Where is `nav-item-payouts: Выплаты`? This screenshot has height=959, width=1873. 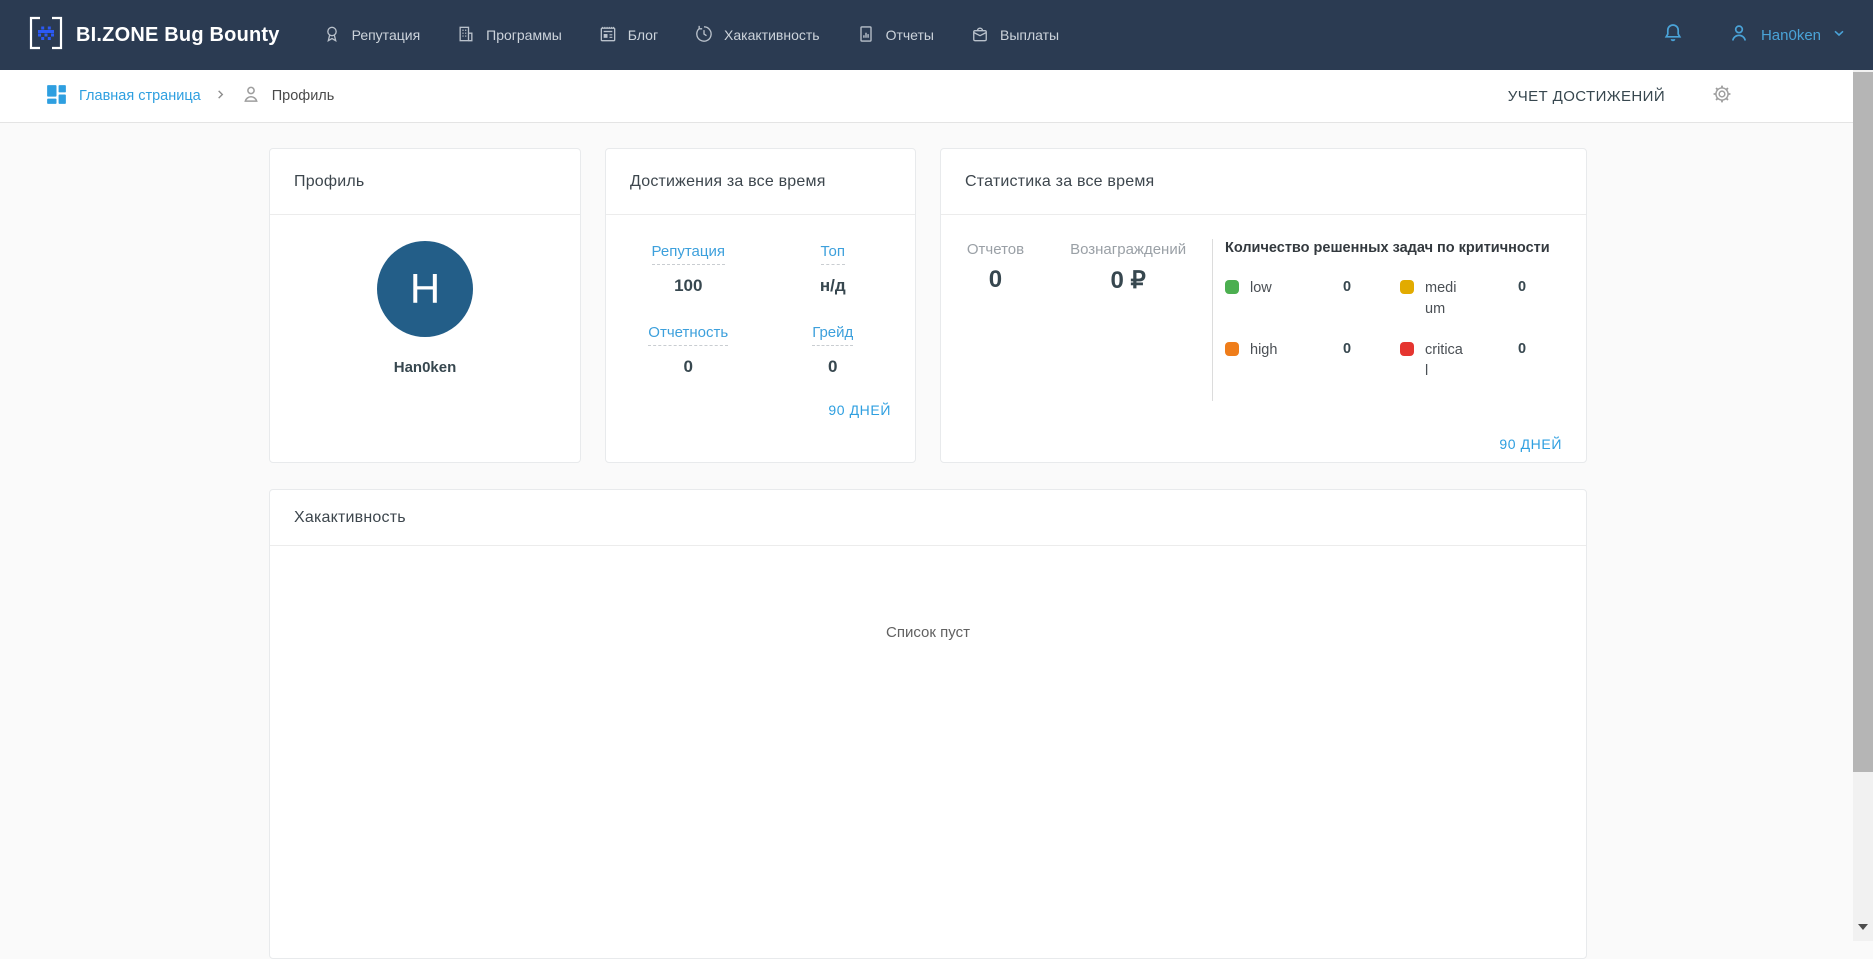
nav-item-payouts: Выплаты is located at coordinates (1014, 35).